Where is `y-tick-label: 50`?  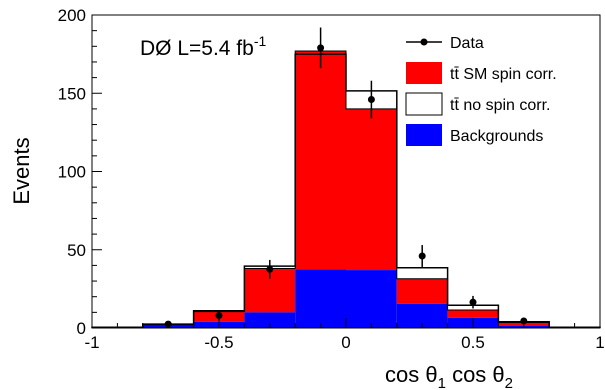
y-tick-label: 50 is located at coordinates (76, 250).